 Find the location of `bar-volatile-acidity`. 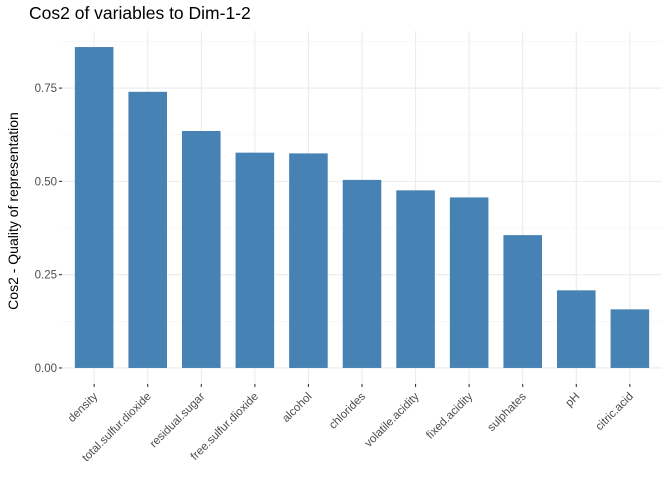

bar-volatile-acidity is located at coordinates (415, 279).